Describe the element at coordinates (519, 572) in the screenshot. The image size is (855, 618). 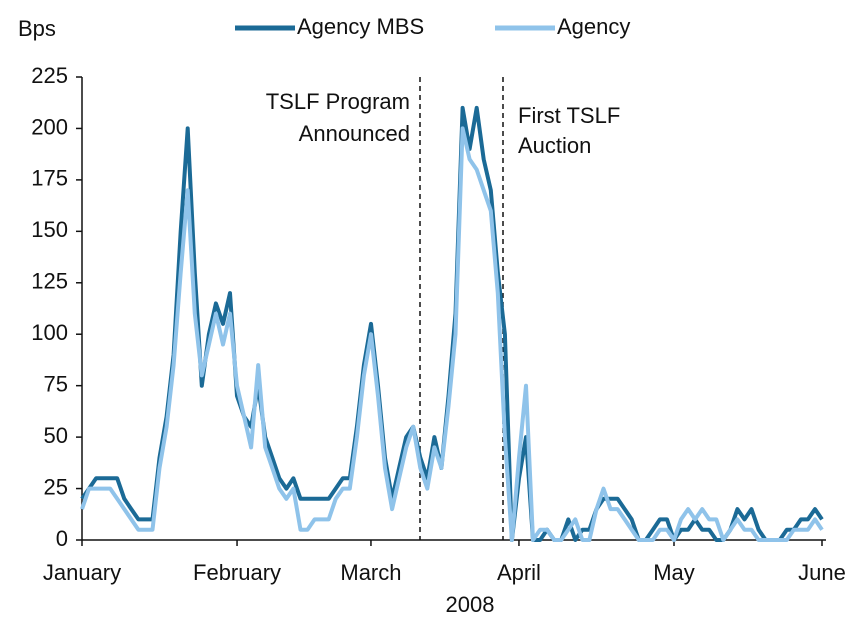
I see `x-tick-label: April` at that location.